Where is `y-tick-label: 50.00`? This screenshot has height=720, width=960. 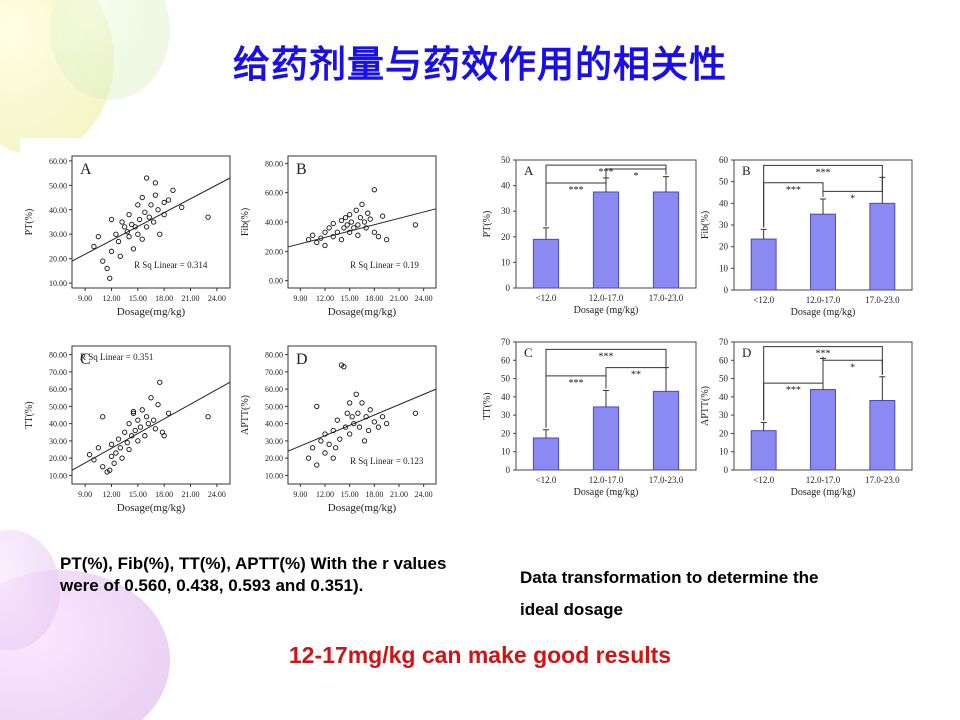
y-tick-label: 50.00 is located at coordinates (274, 406).